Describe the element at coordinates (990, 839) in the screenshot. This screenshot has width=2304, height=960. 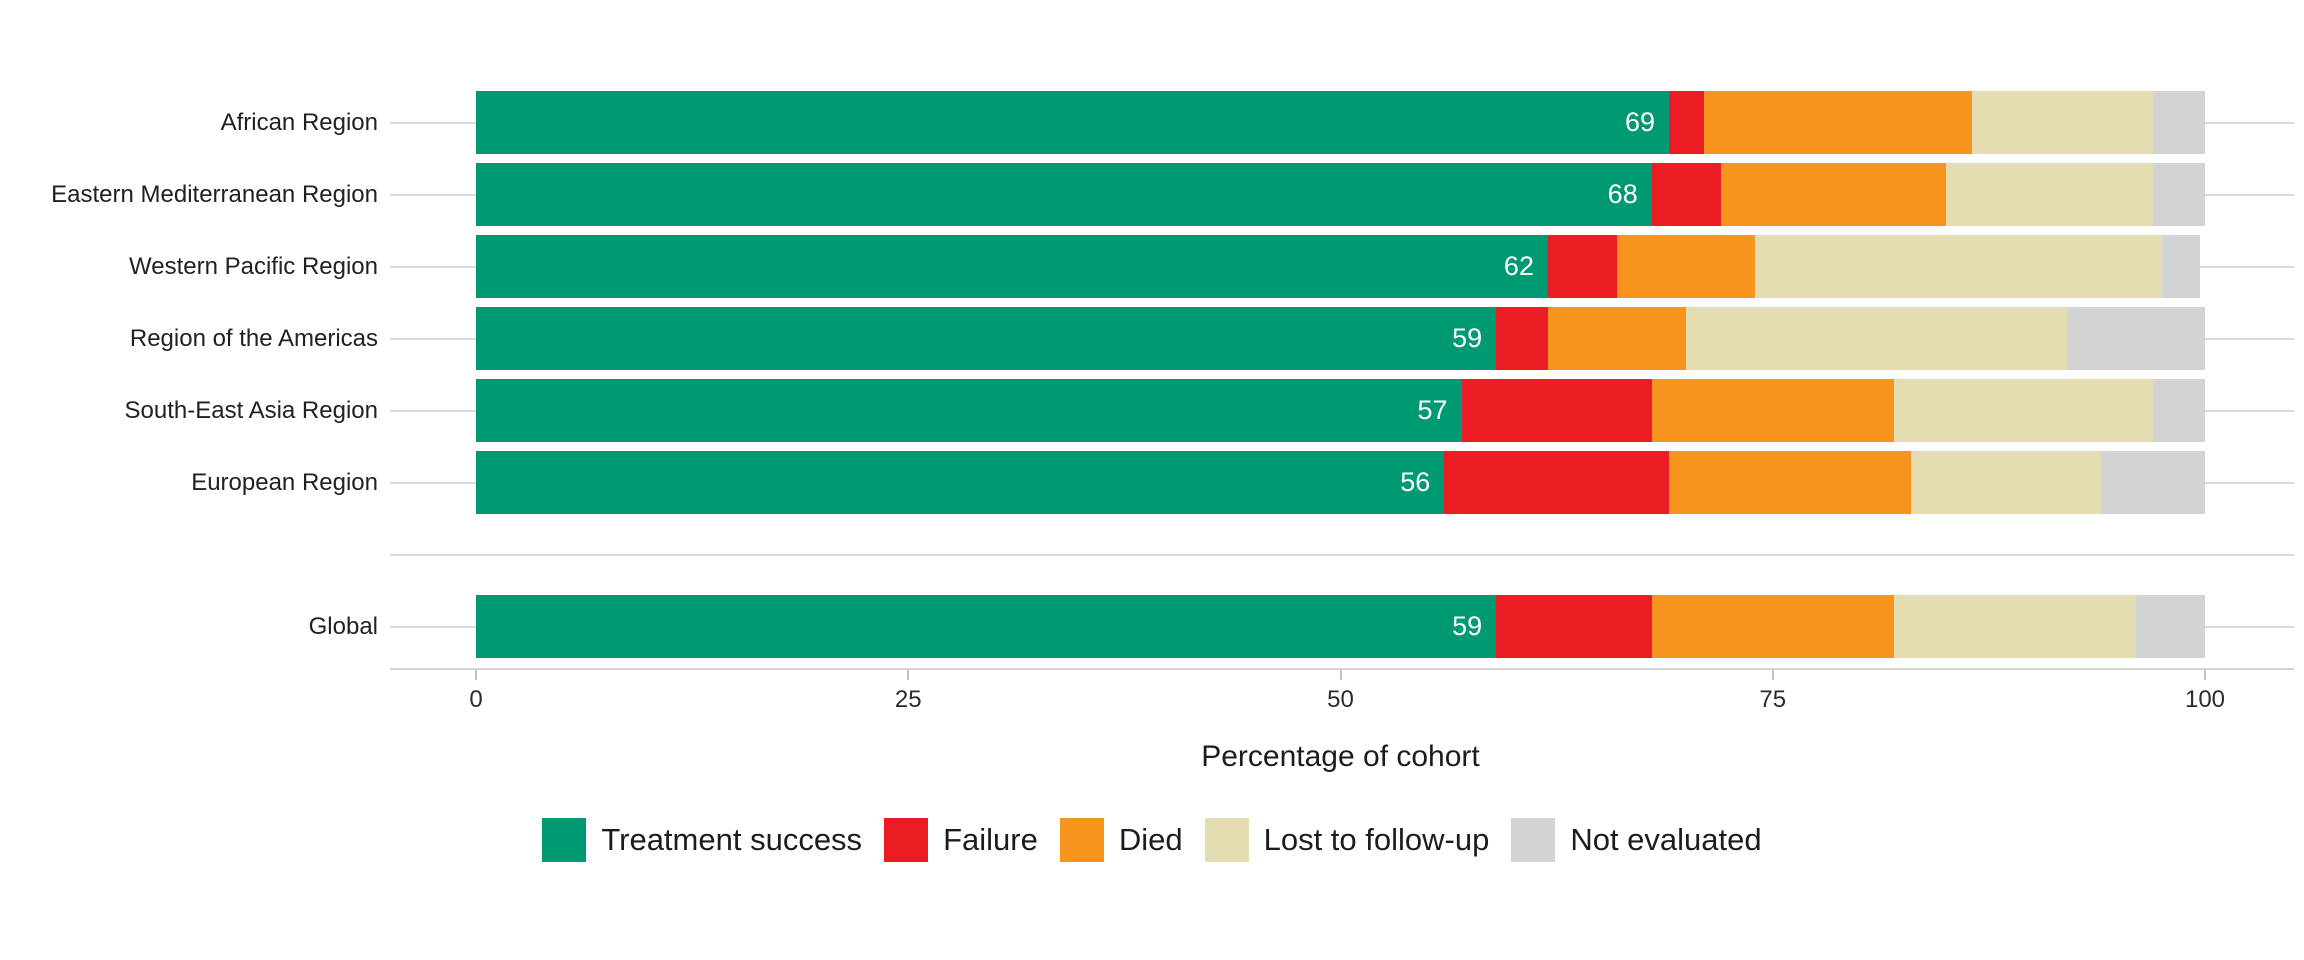
I see `legend-label-failure: Failure` at that location.